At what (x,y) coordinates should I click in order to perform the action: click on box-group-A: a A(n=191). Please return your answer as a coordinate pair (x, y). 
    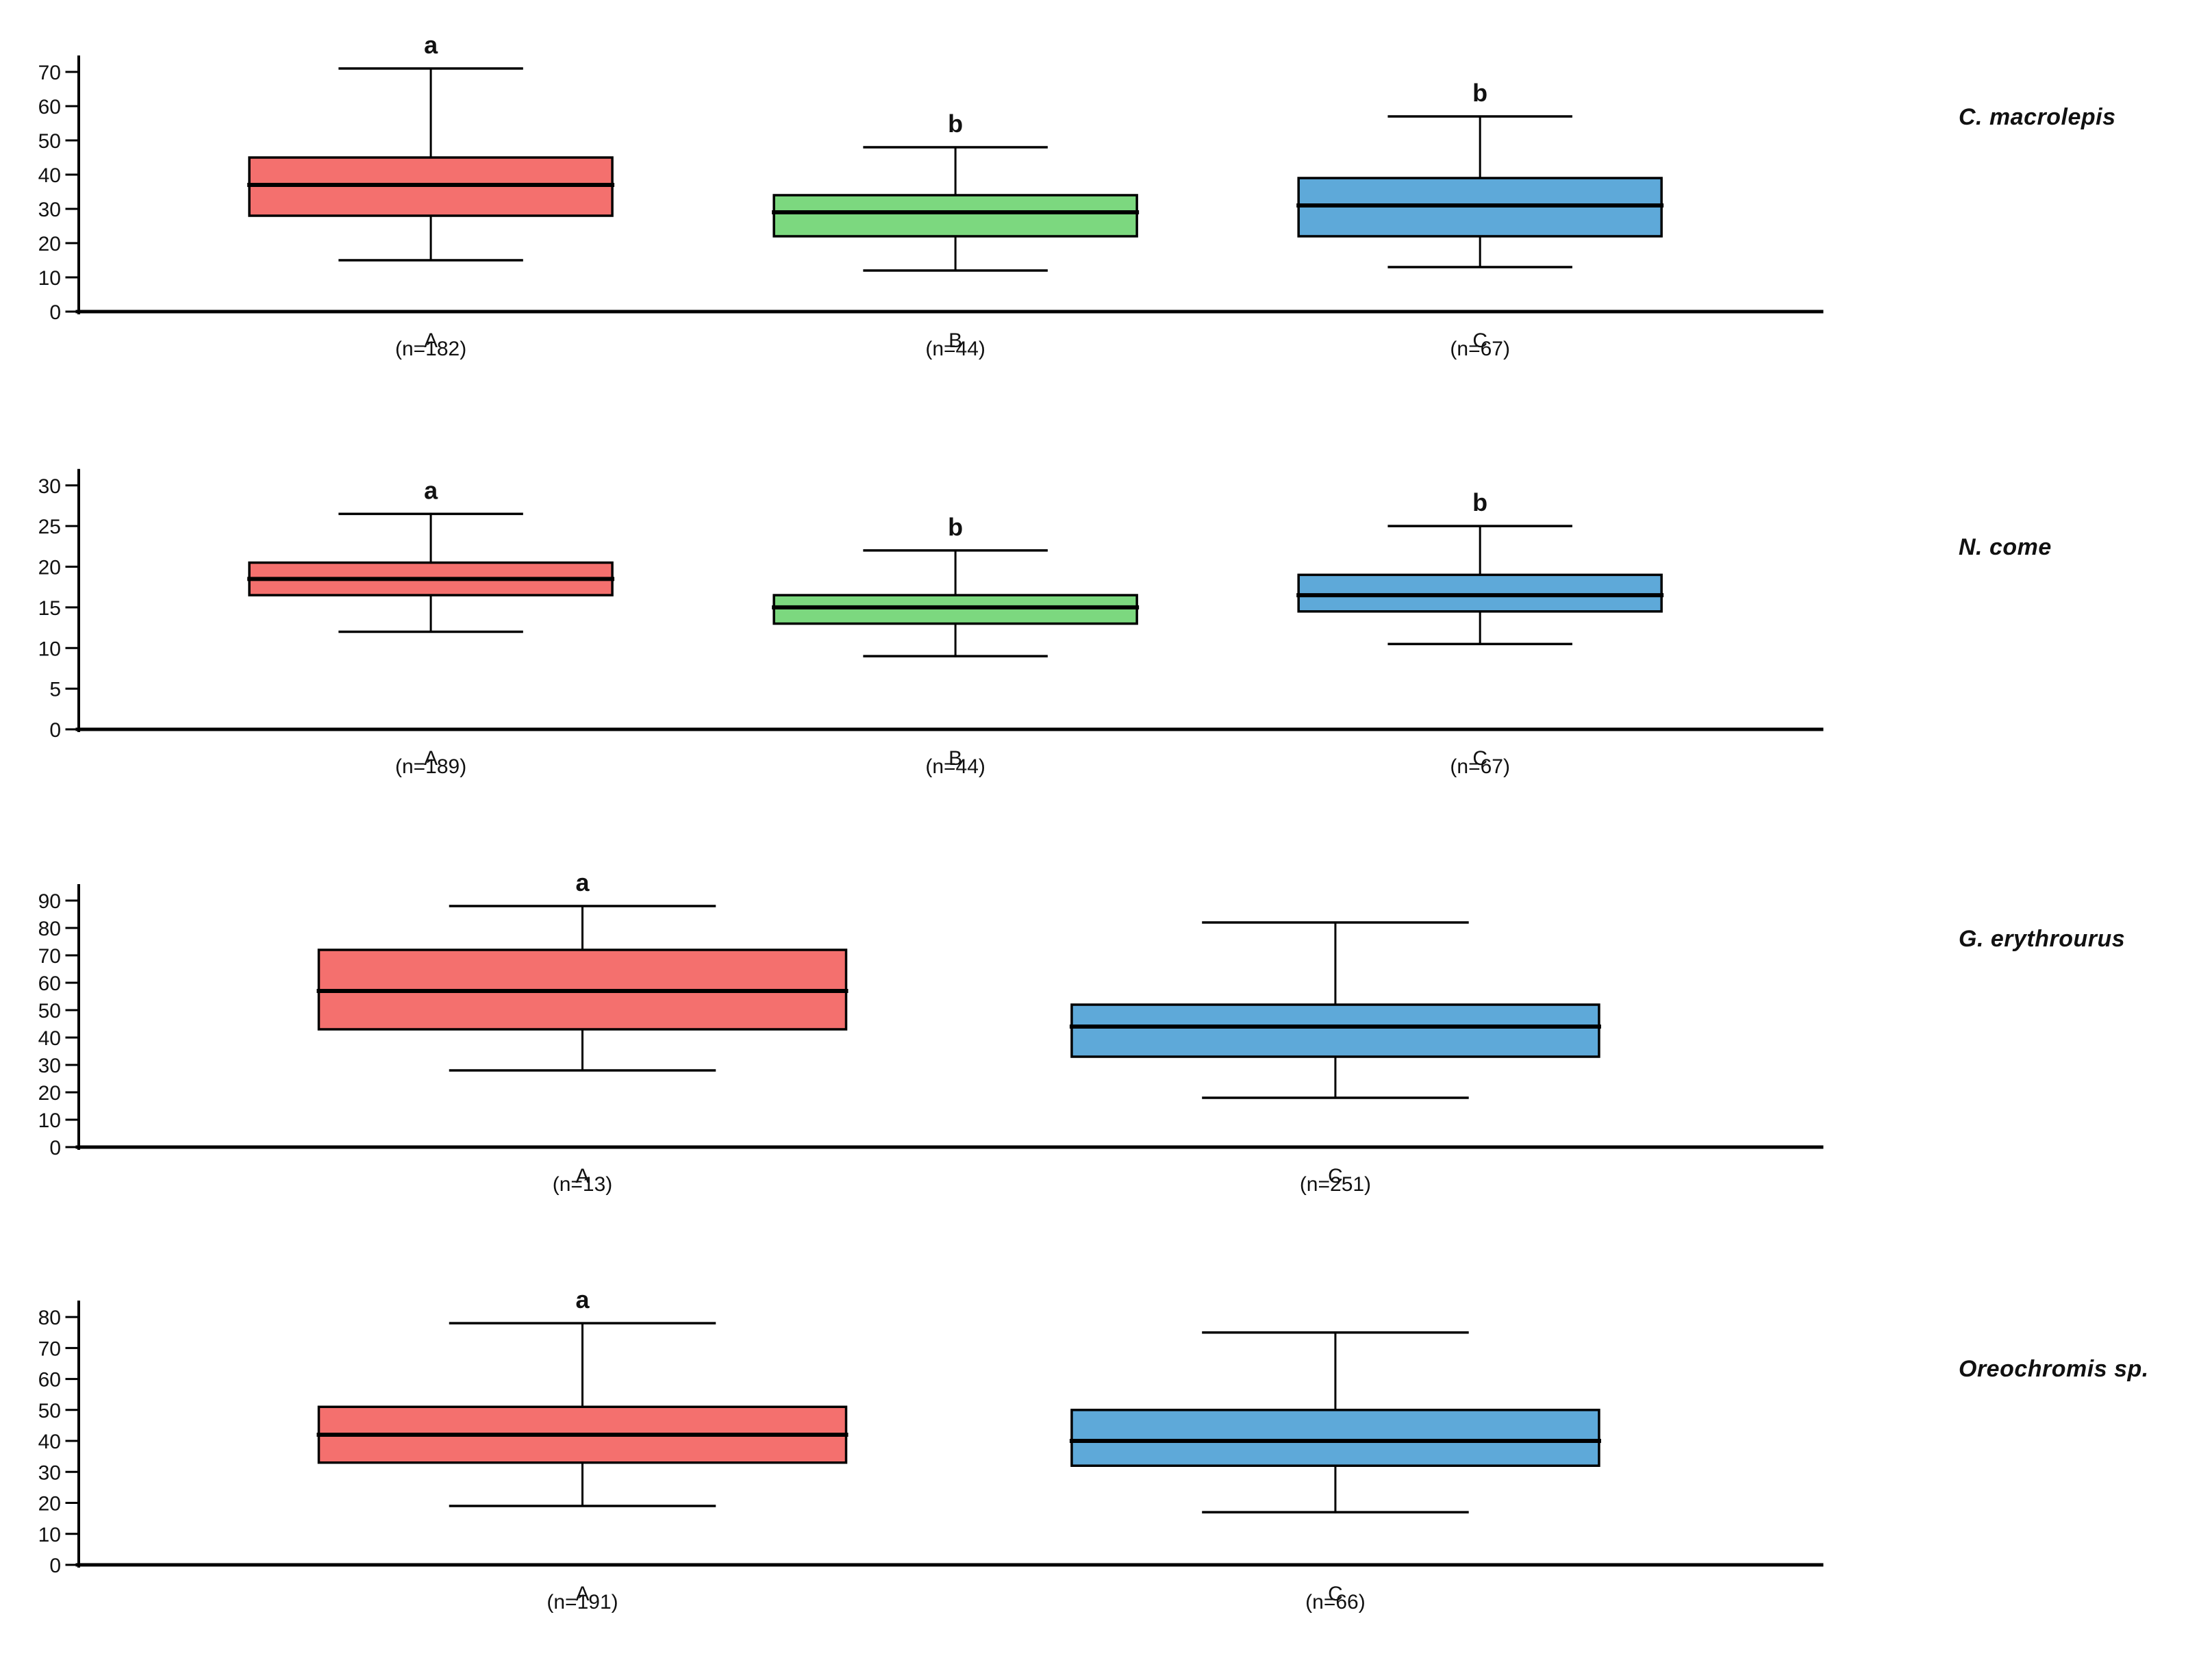
    Looking at the image, I should click on (582, 1449).